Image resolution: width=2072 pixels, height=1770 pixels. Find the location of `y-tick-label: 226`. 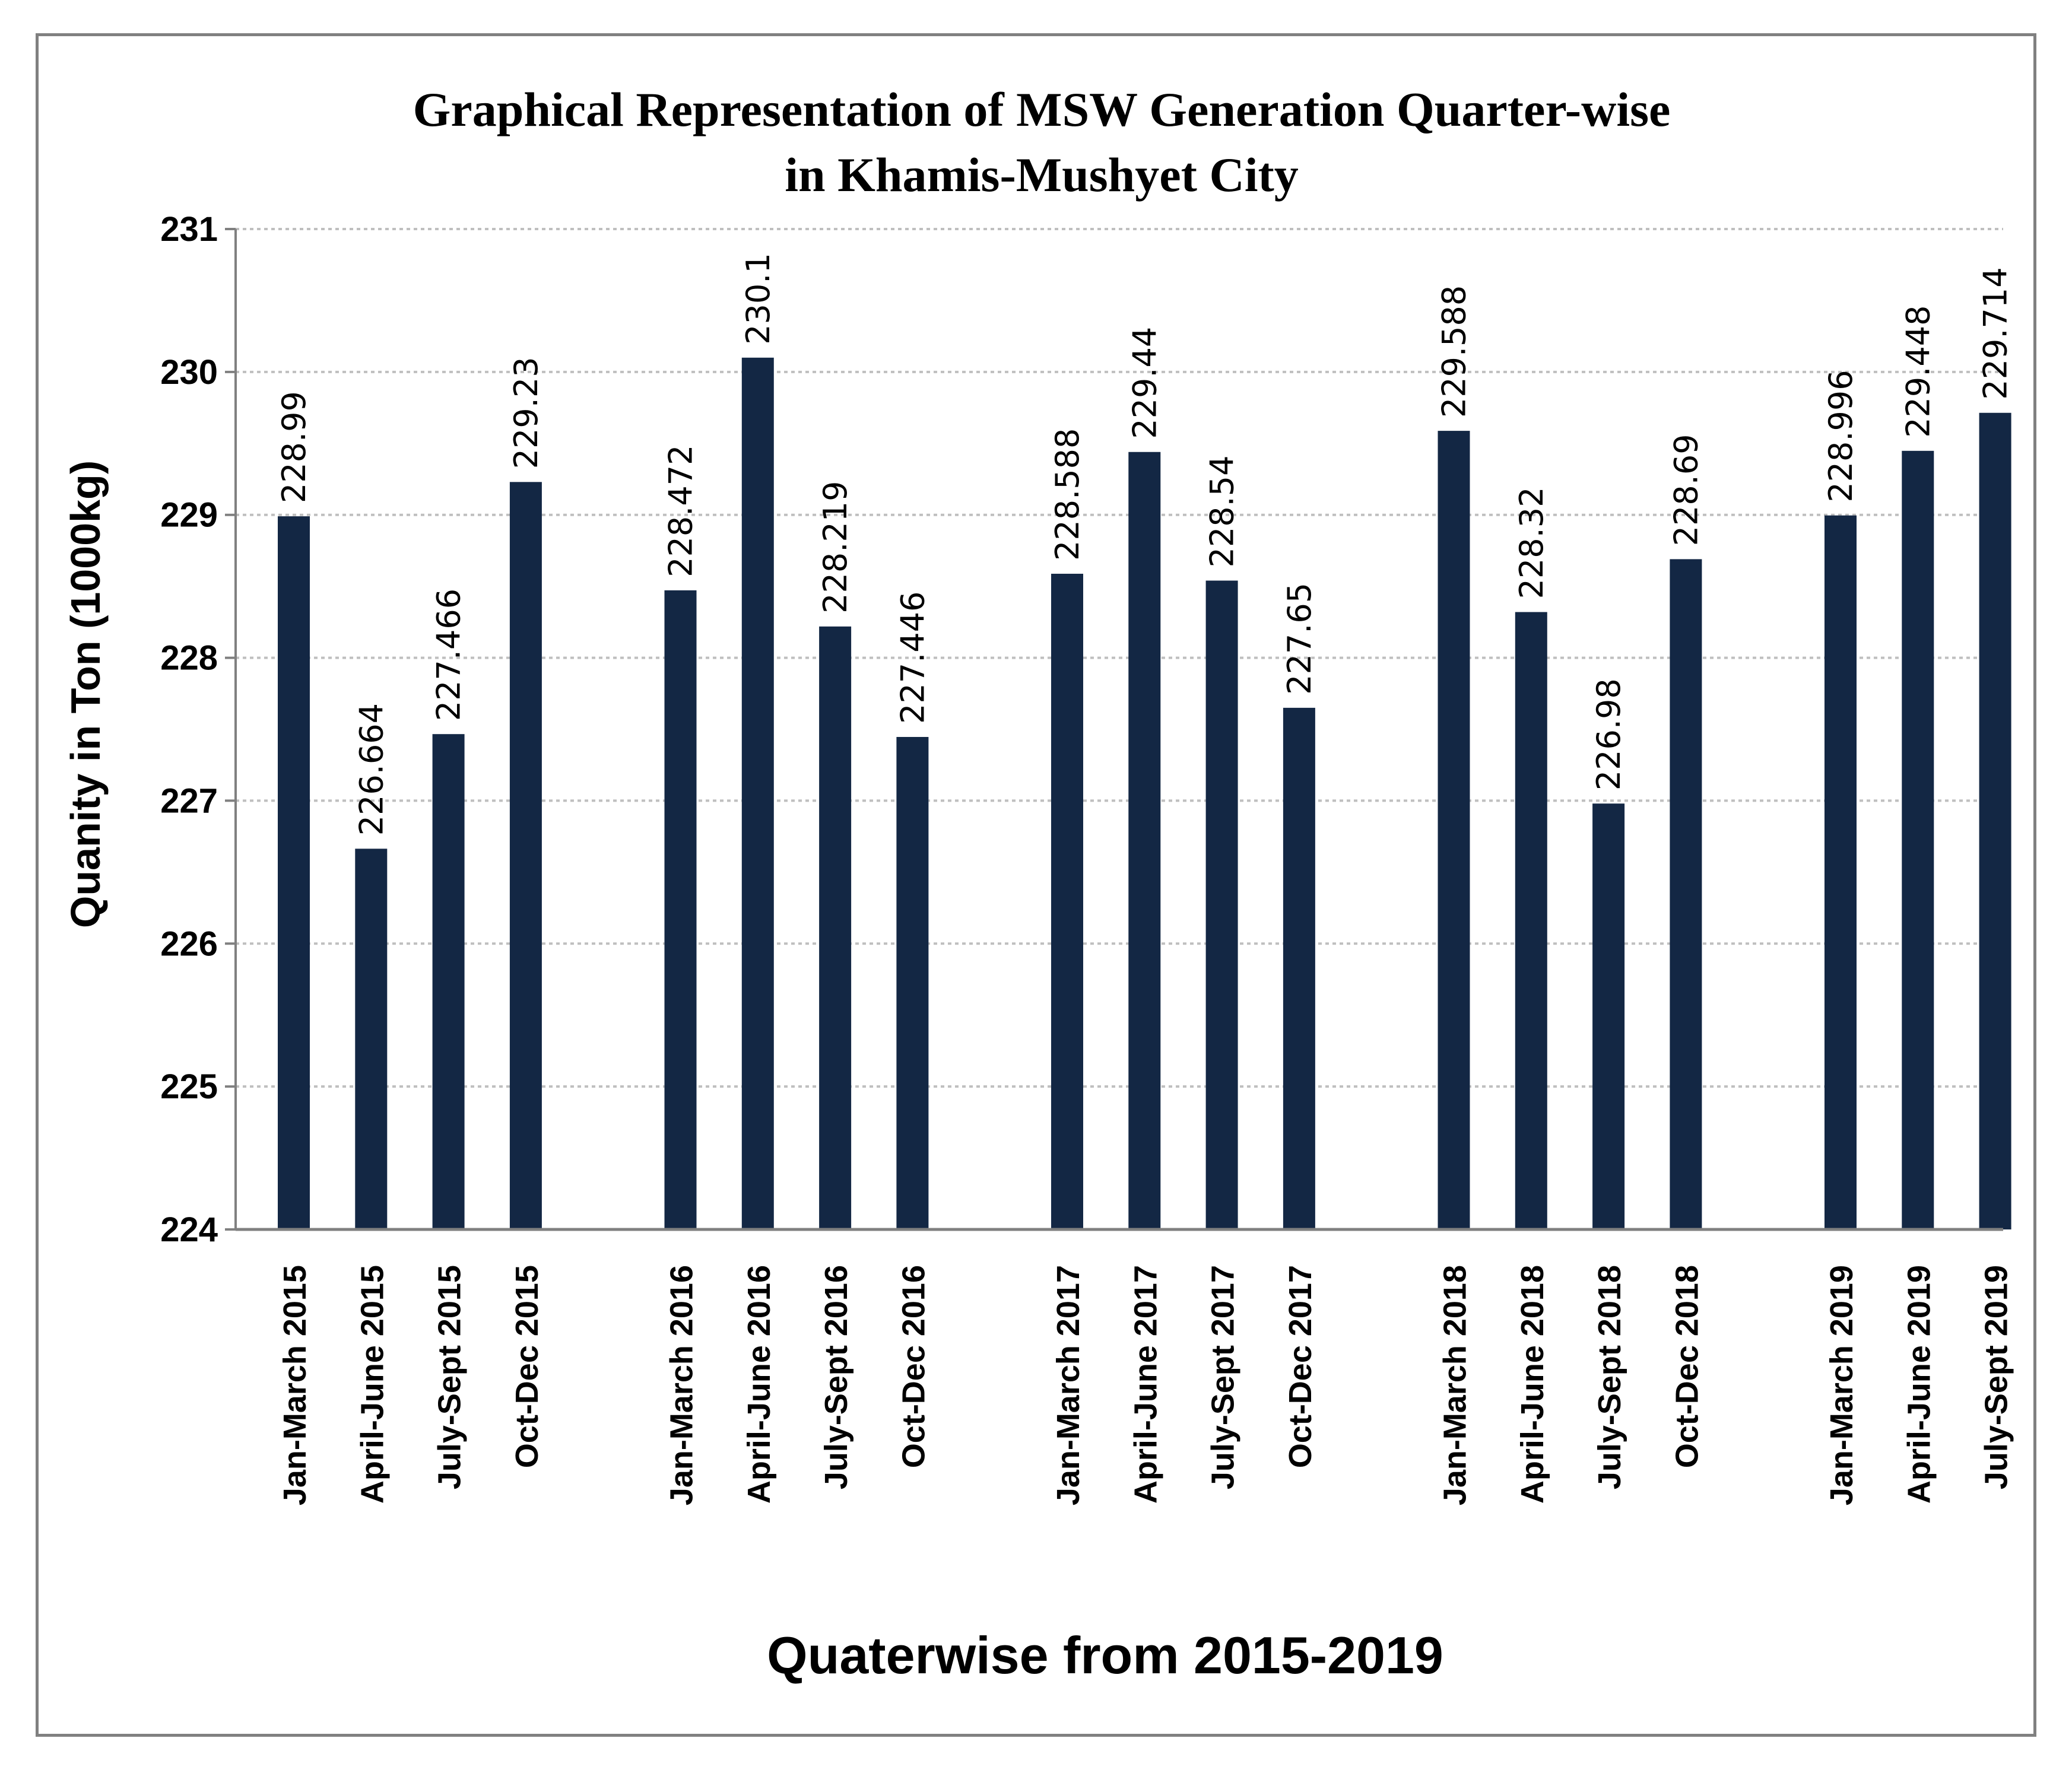

y-tick-label: 226 is located at coordinates (189, 943).